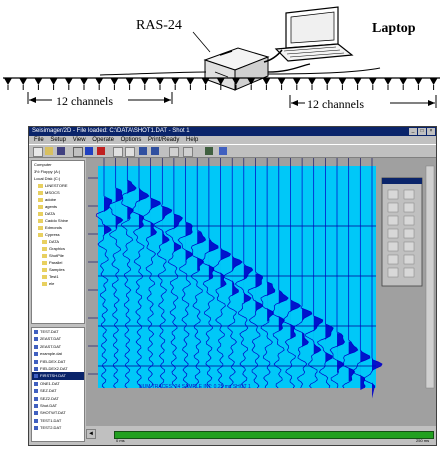 The width and height of the screenshot is (443, 450). What do you see at coordinates (58, 383) in the screenshot?
I see `file-list-item: ONE1.DAT` at bounding box center [58, 383].